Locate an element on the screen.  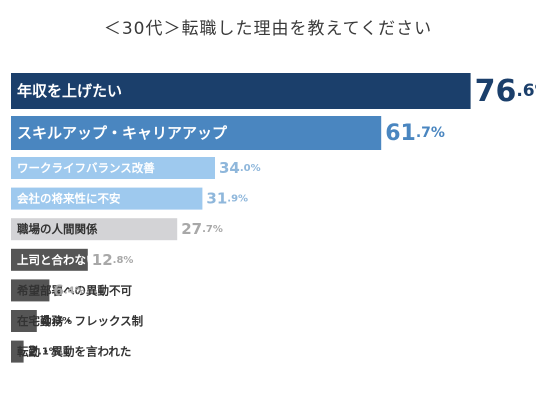
value-label-7: 6.4% is located at coordinates (68, 290).